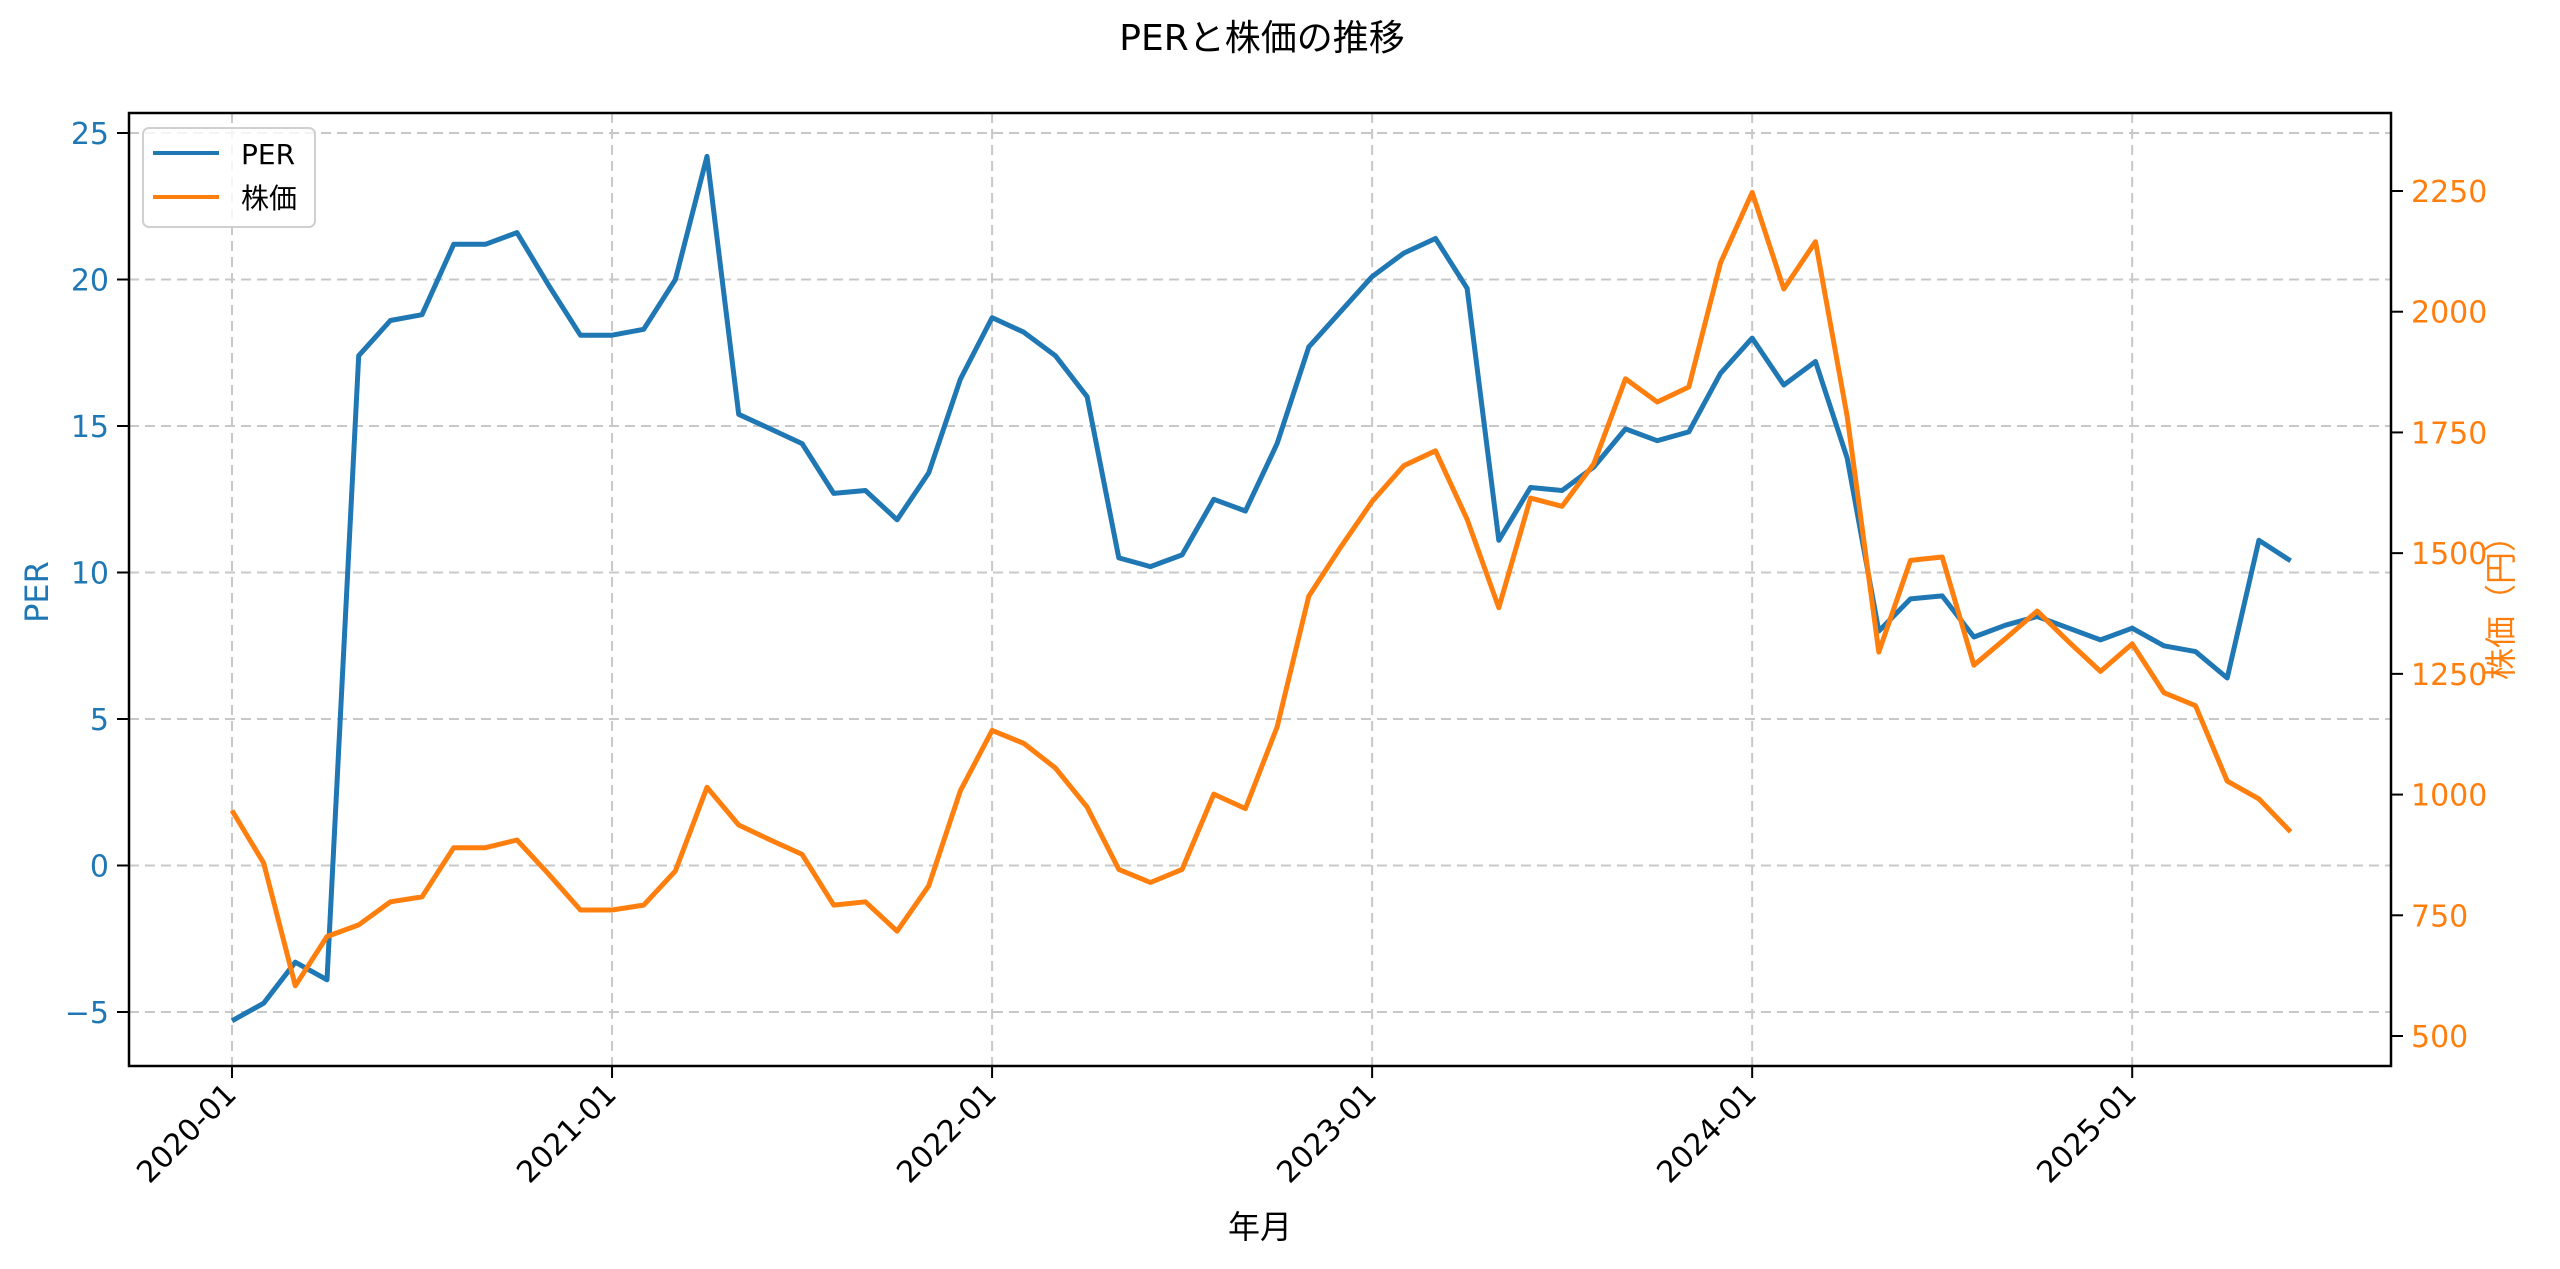 Image resolution: width=2560 pixels, height=1269 pixels. What do you see at coordinates (2086, 1133) in the screenshot?
I see `x-tick-label: 2025-01` at bounding box center [2086, 1133].